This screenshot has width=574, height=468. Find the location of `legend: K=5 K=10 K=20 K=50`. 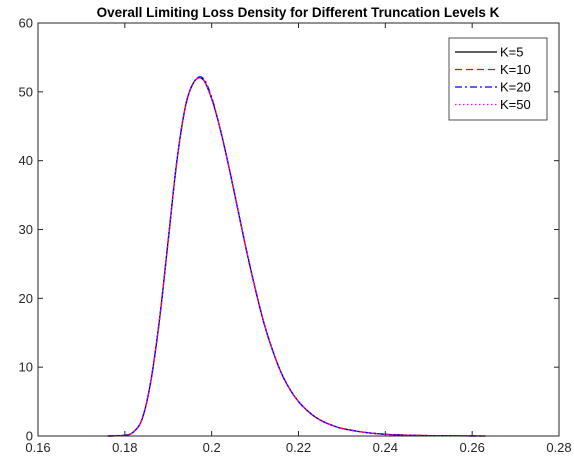

legend: K=5 K=10 K=20 K=50 is located at coordinates (498, 79).